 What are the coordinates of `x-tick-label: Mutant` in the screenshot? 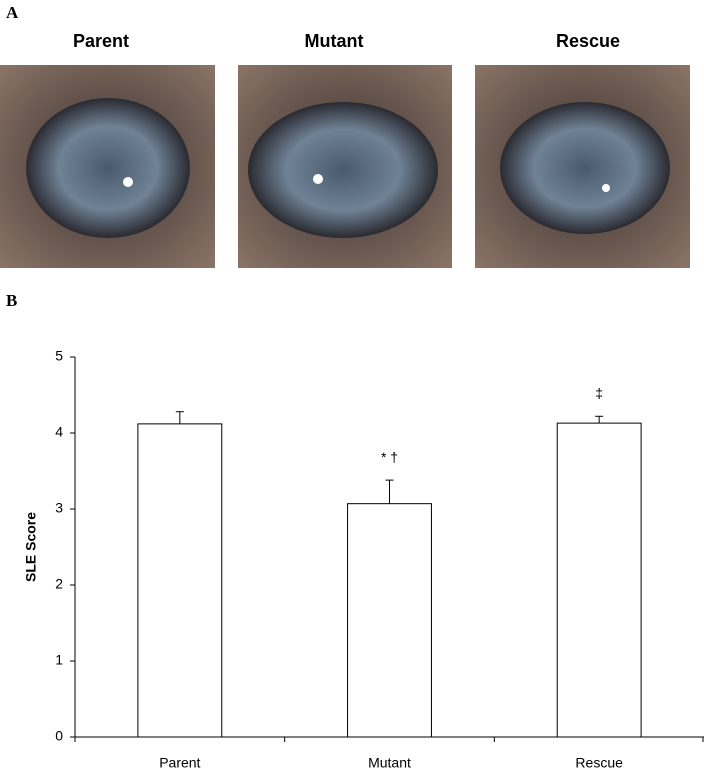 It's located at (389, 762).